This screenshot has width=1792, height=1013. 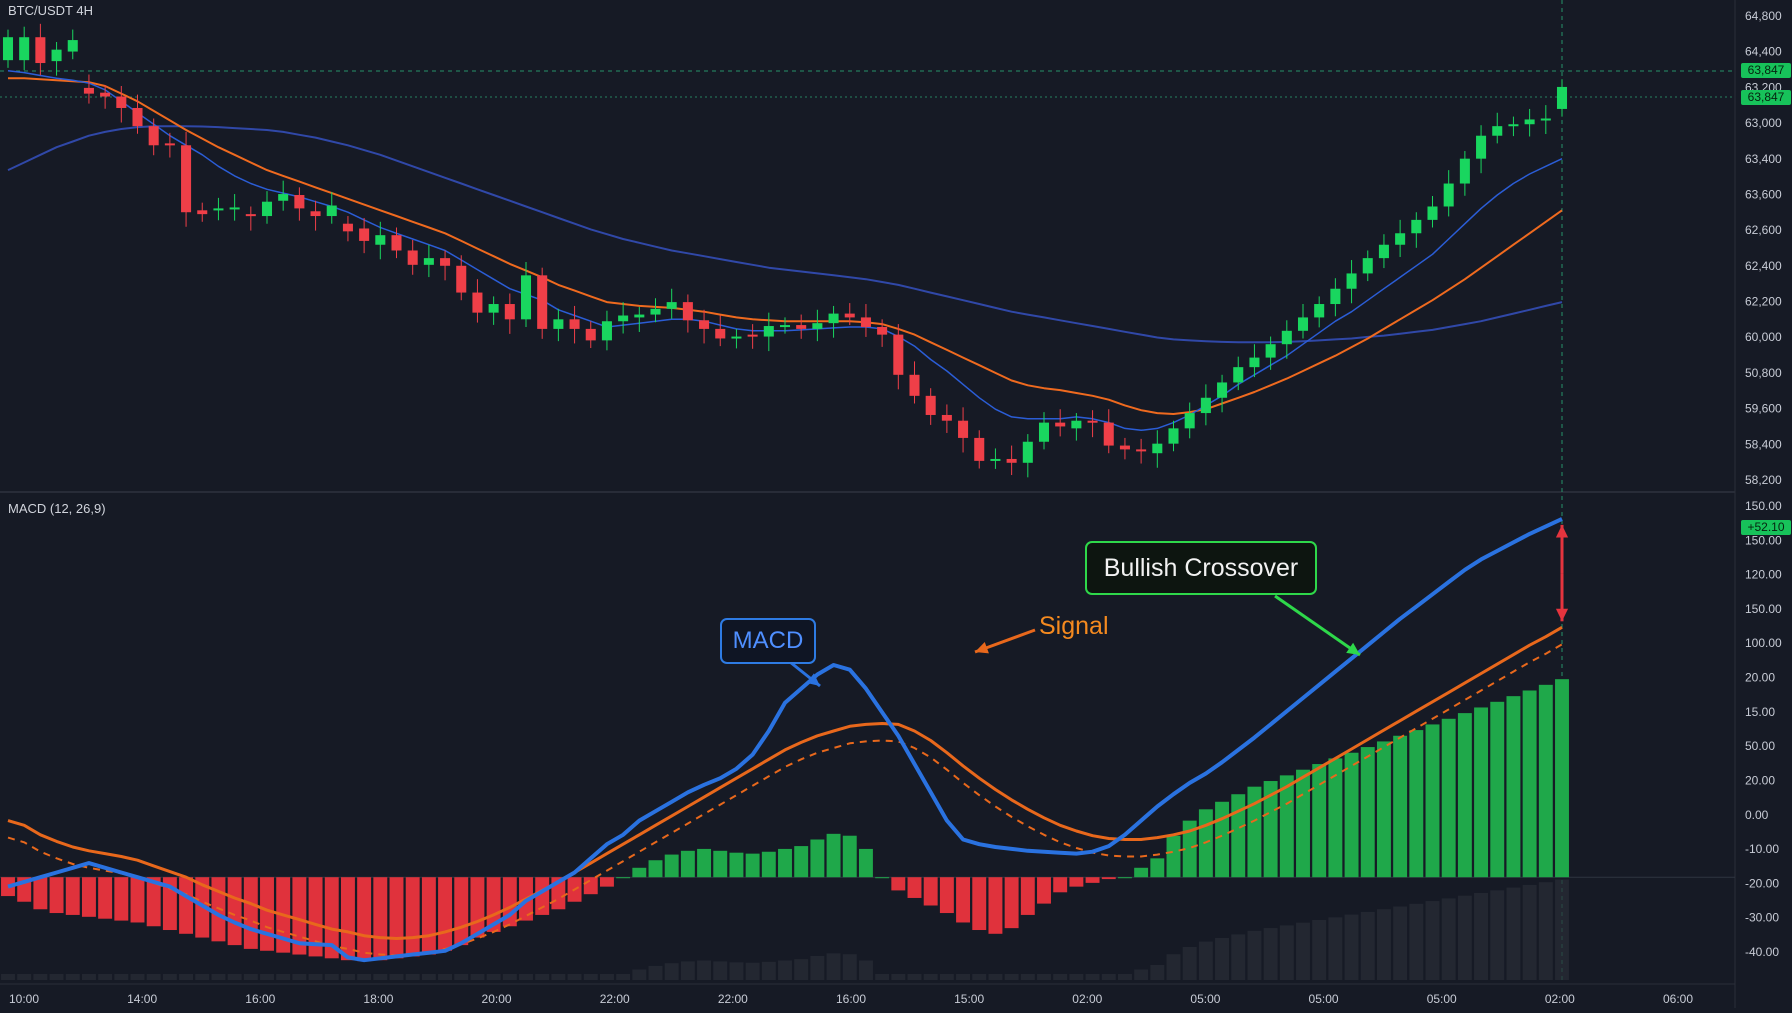 I want to click on macd-axis-label: -10.00, so click(x=1762, y=849).